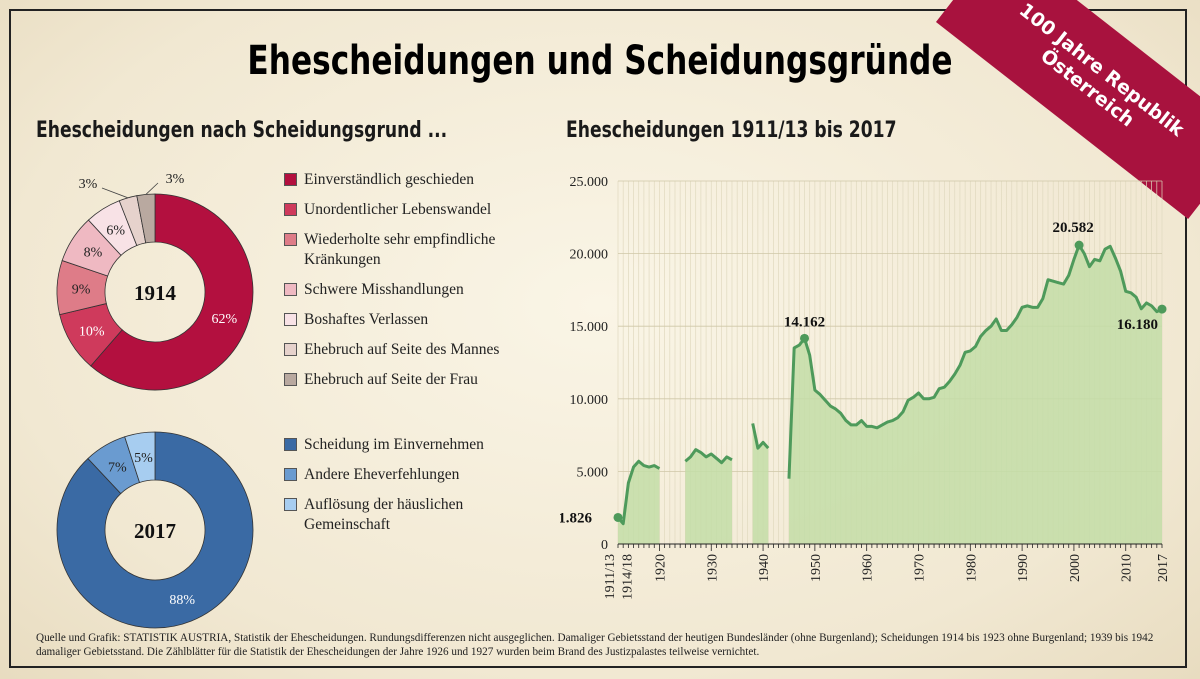 This screenshot has height=679, width=1200. I want to click on x-tick-label: 1990, so click(1023, 568).